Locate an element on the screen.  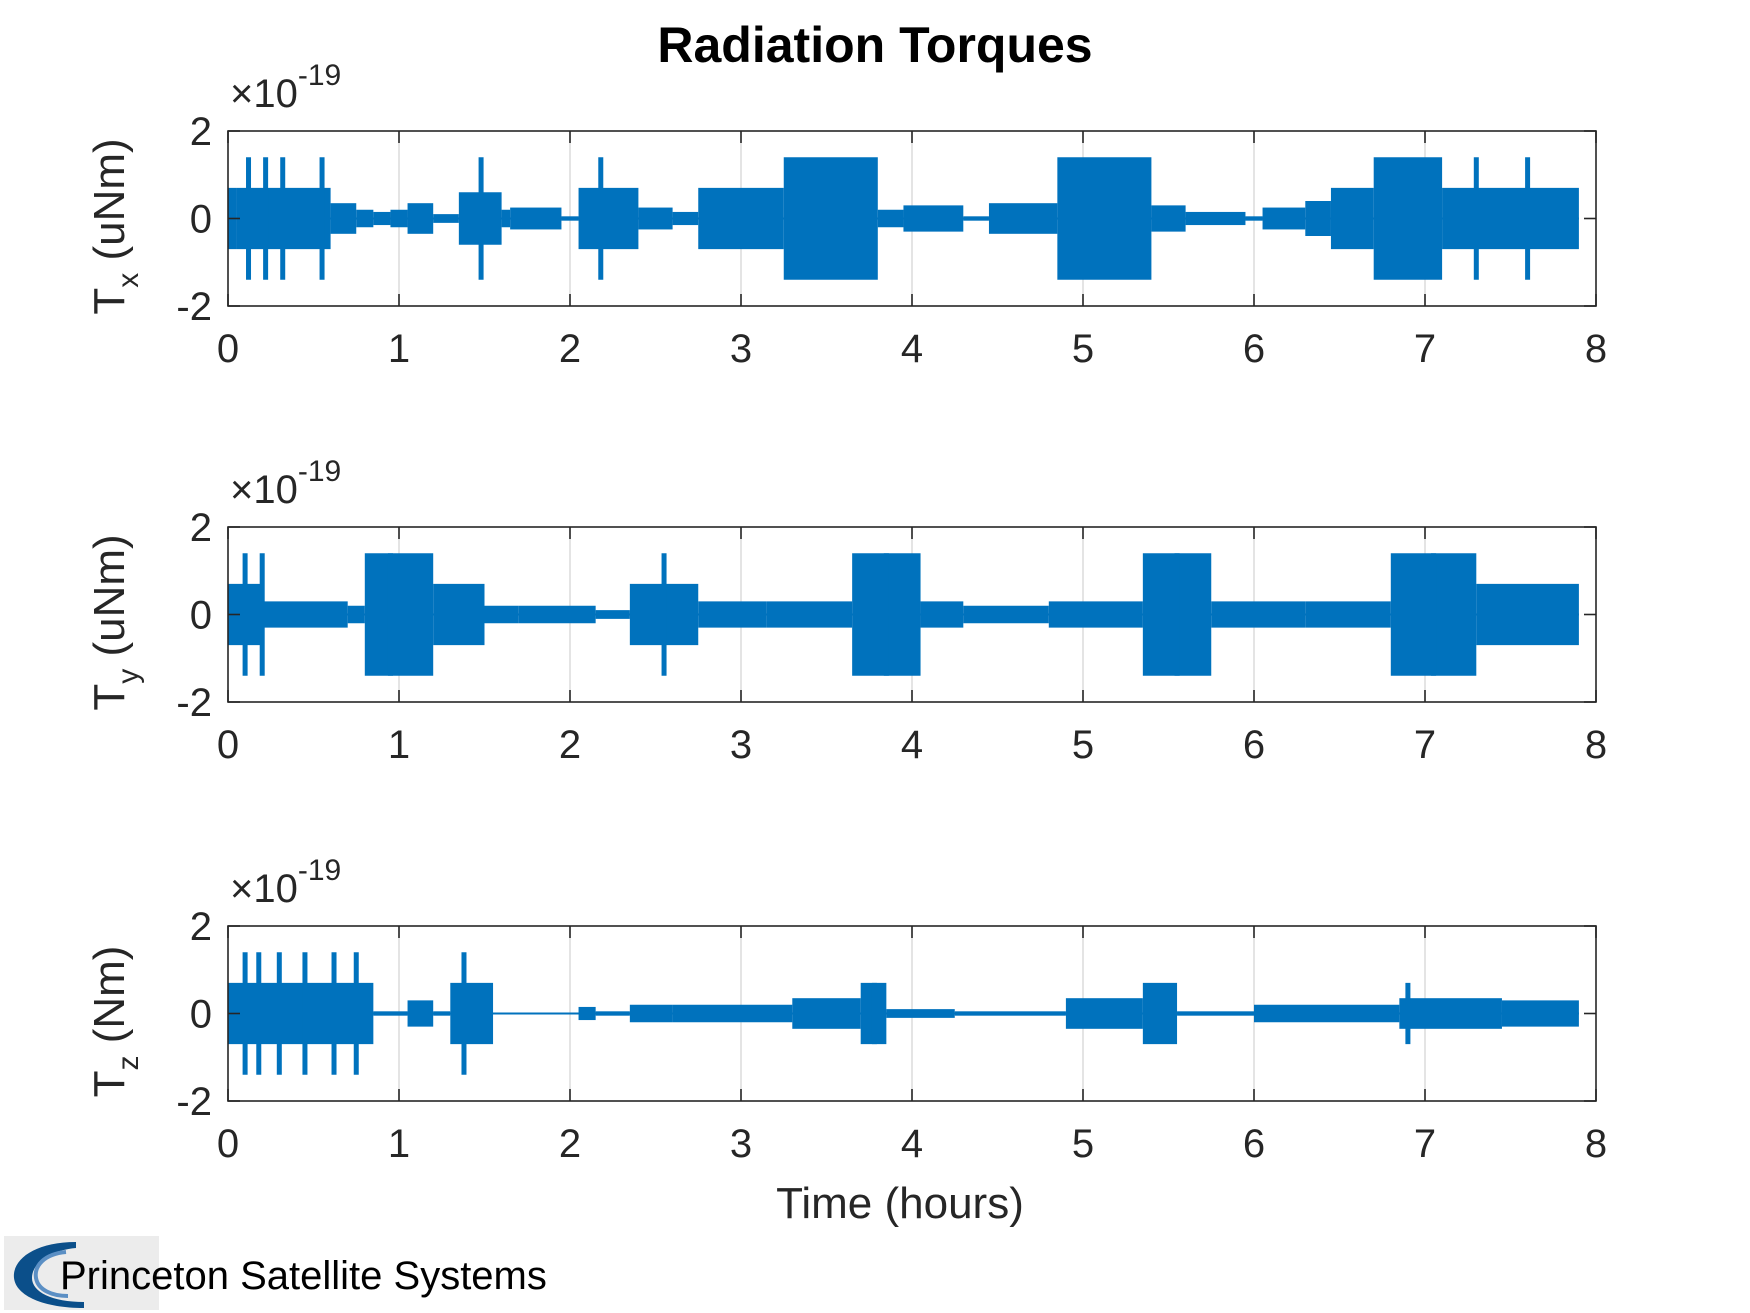
x-axis-label: Time (hours) is located at coordinates (900, 1203).